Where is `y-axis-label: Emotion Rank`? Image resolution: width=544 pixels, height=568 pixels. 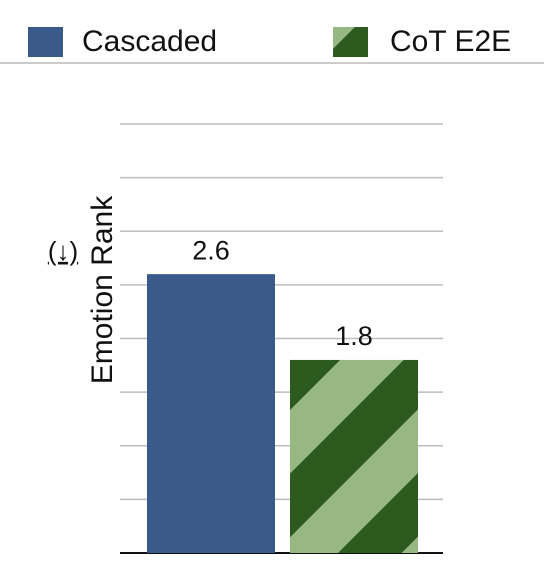
y-axis-label: Emotion Rank is located at coordinates (102, 289).